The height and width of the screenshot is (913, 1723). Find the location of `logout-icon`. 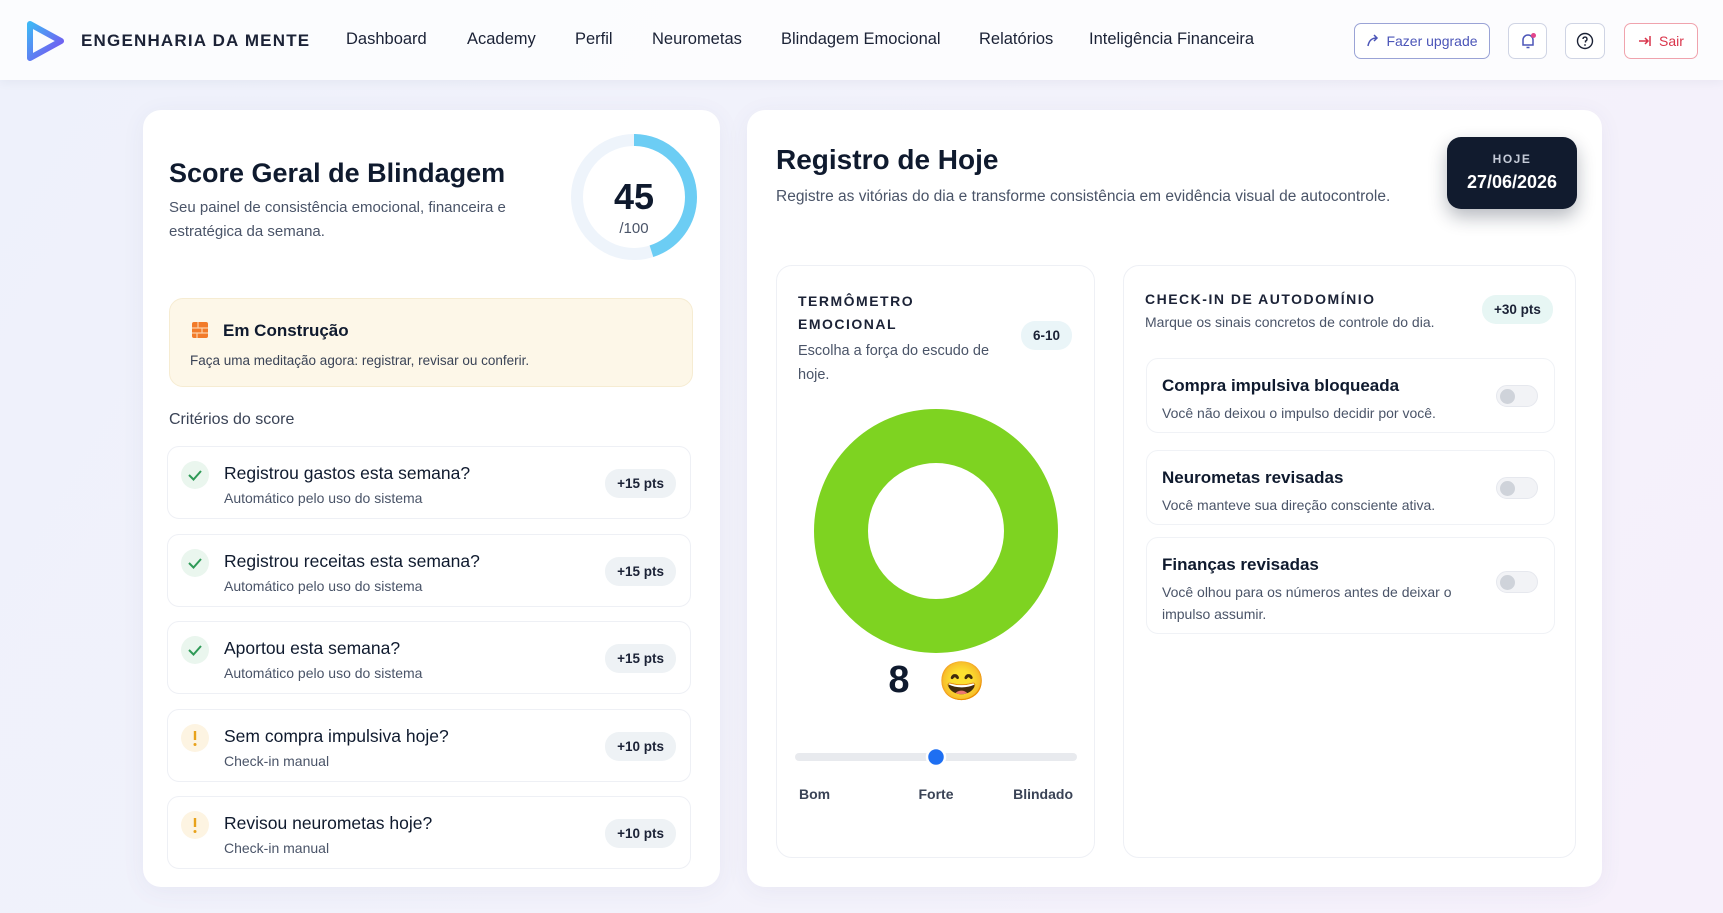

logout-icon is located at coordinates (1645, 41).